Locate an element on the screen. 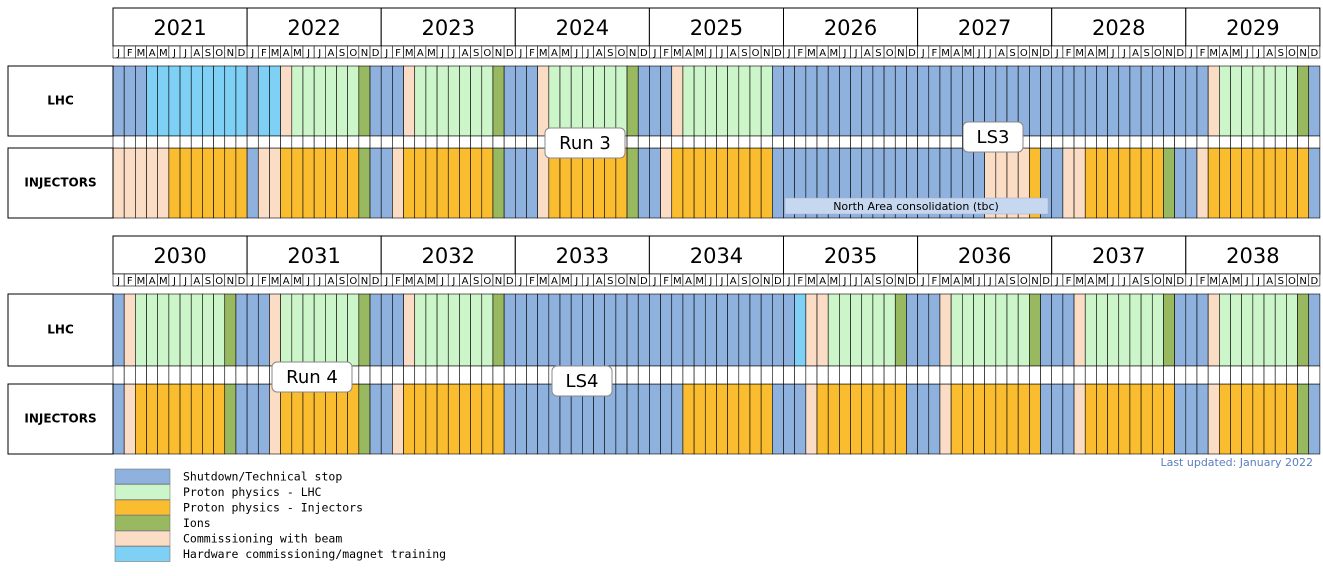 This screenshot has width=1323, height=576. row-label: LHC is located at coordinates (60, 330).